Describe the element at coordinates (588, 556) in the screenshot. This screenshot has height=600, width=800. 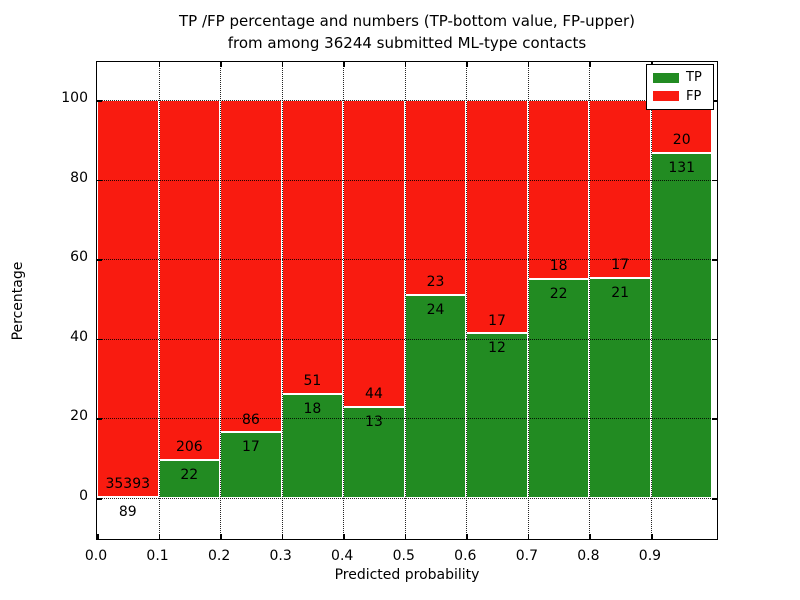
I see `x-tick-label-0.8: 0.8` at that location.